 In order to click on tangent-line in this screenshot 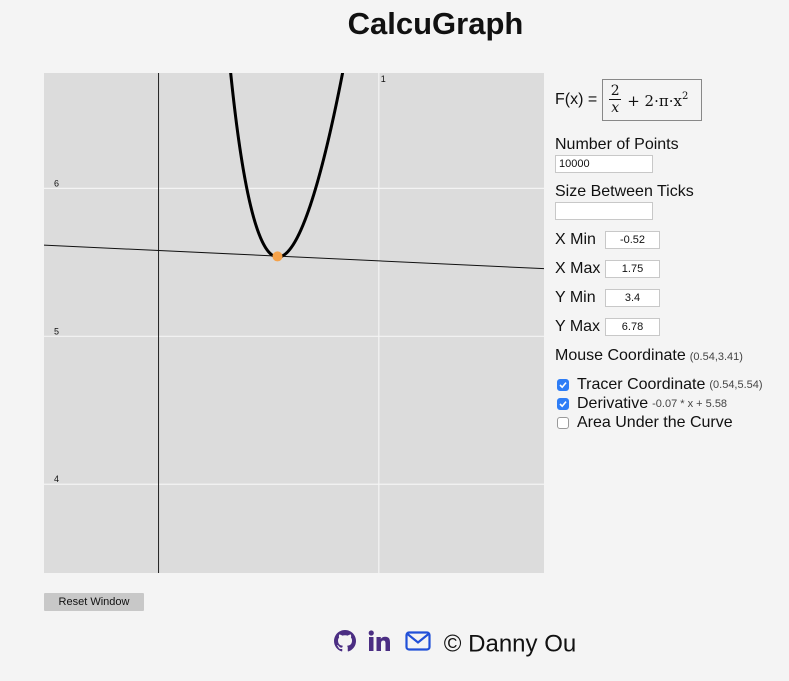, I will do `click(294, 257)`.